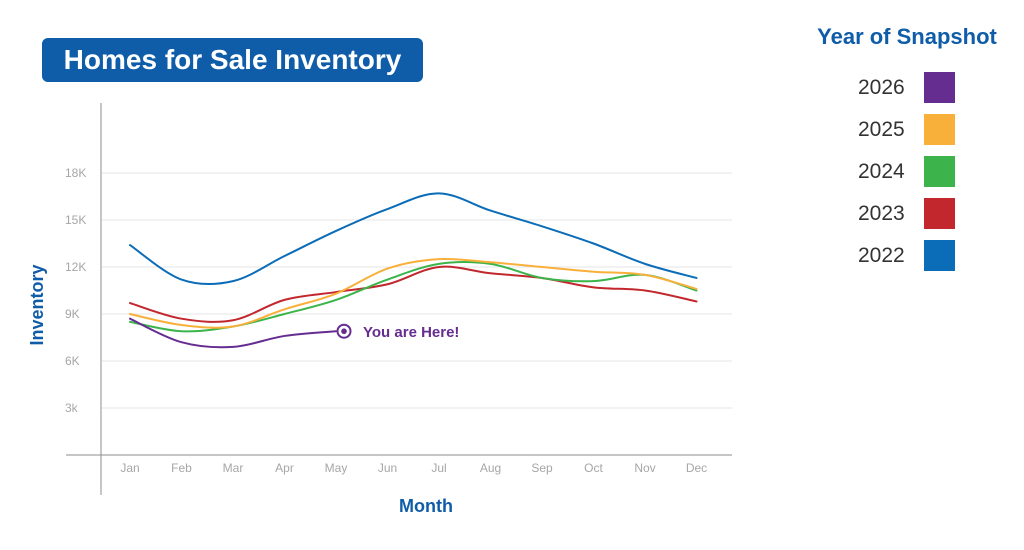 This screenshot has width=1024, height=550. I want to click on series-line-2025, so click(413, 293).